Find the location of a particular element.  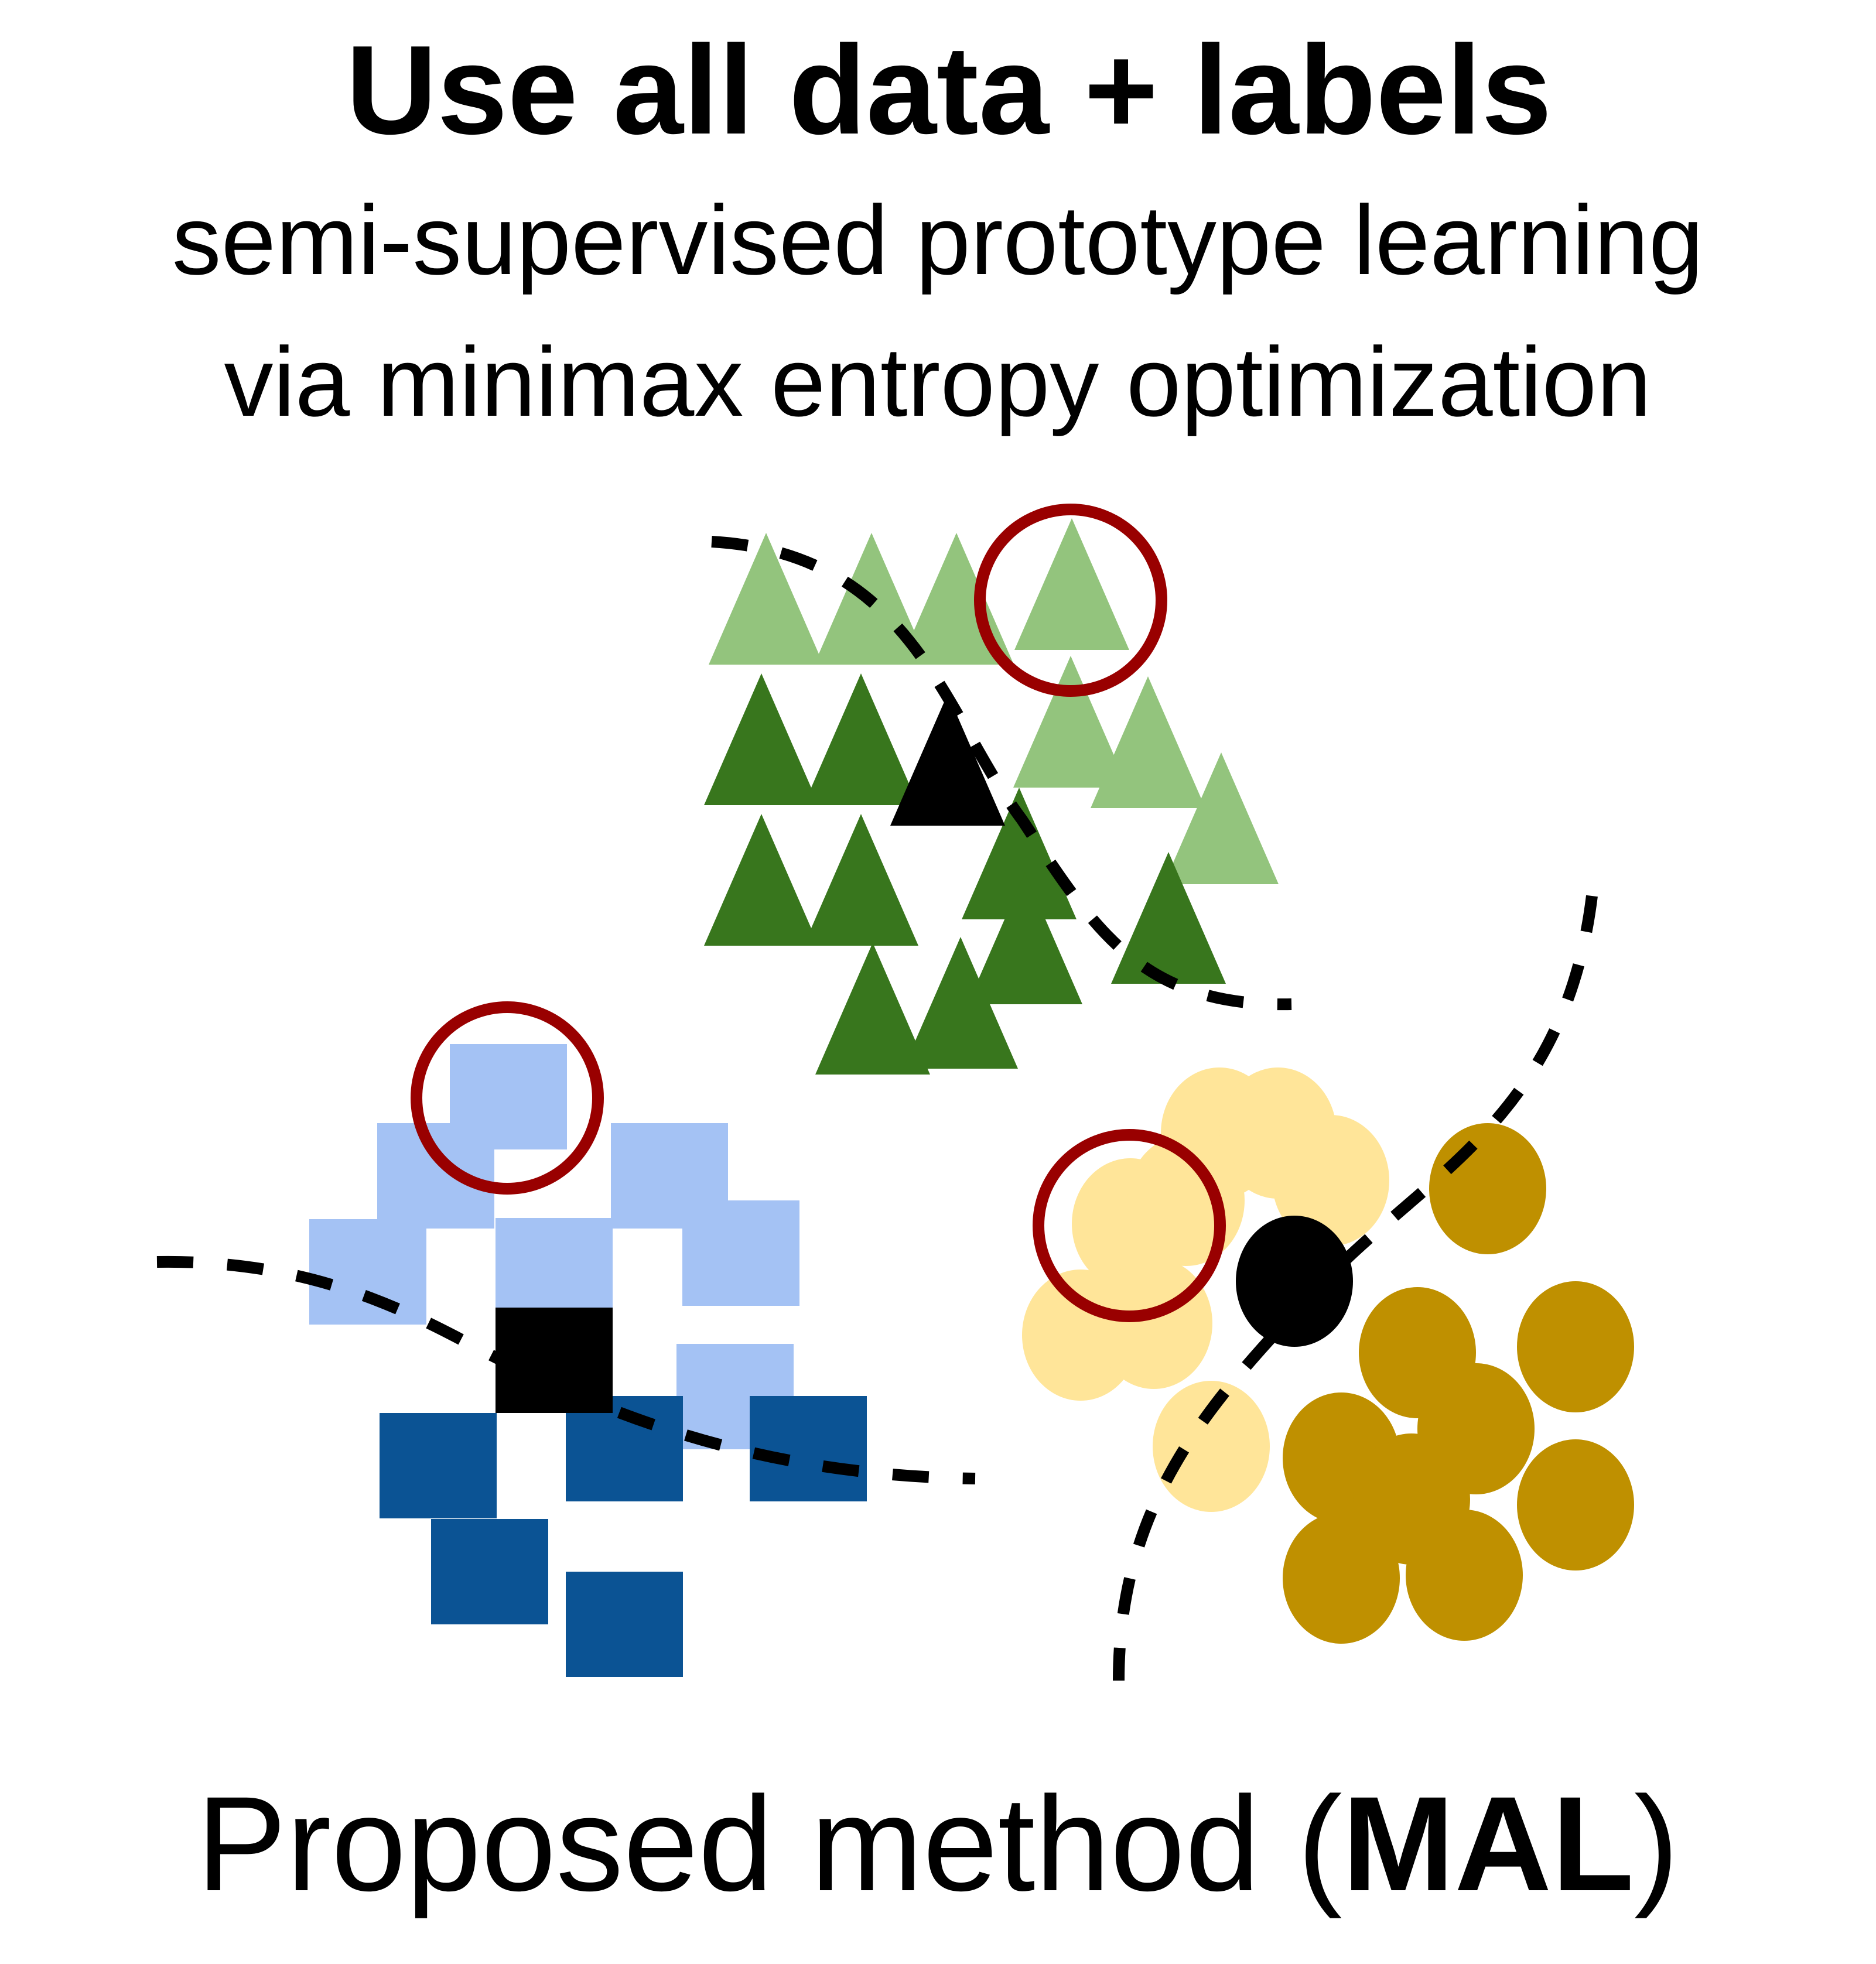

diagram-subtitle-line-2: via minimax entropy optimization is located at coordinates (938, 382).